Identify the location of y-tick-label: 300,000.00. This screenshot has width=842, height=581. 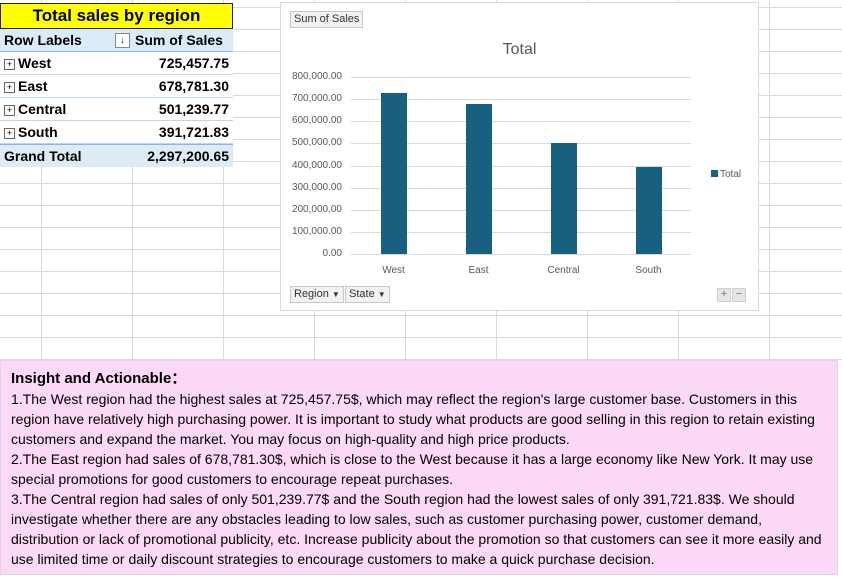
(316, 187).